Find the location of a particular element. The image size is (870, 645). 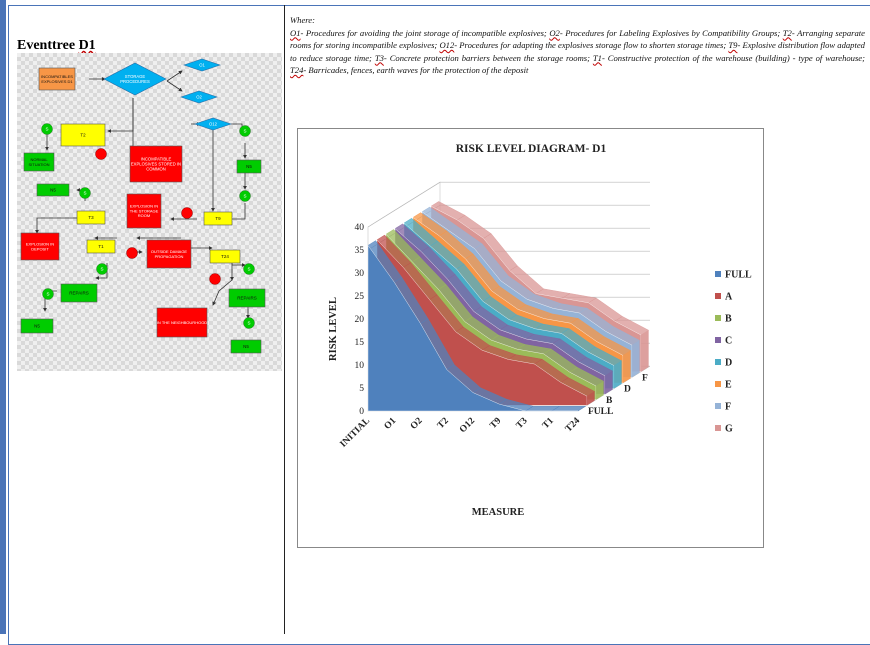

tree-decision-text: O2 is located at coordinates (199, 97).